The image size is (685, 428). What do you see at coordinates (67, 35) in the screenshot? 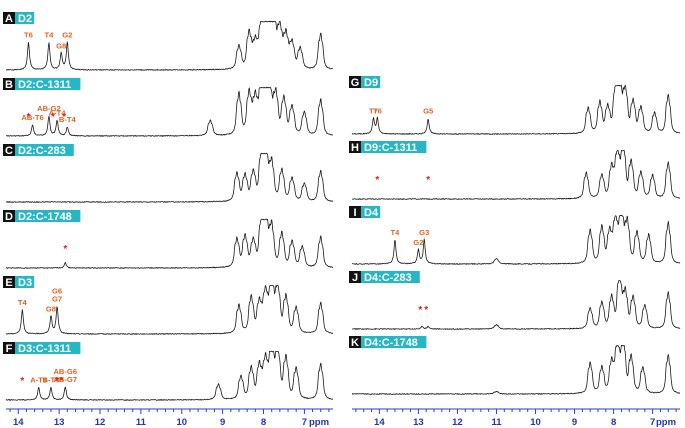
I see `peak-label: G2` at bounding box center [67, 35].